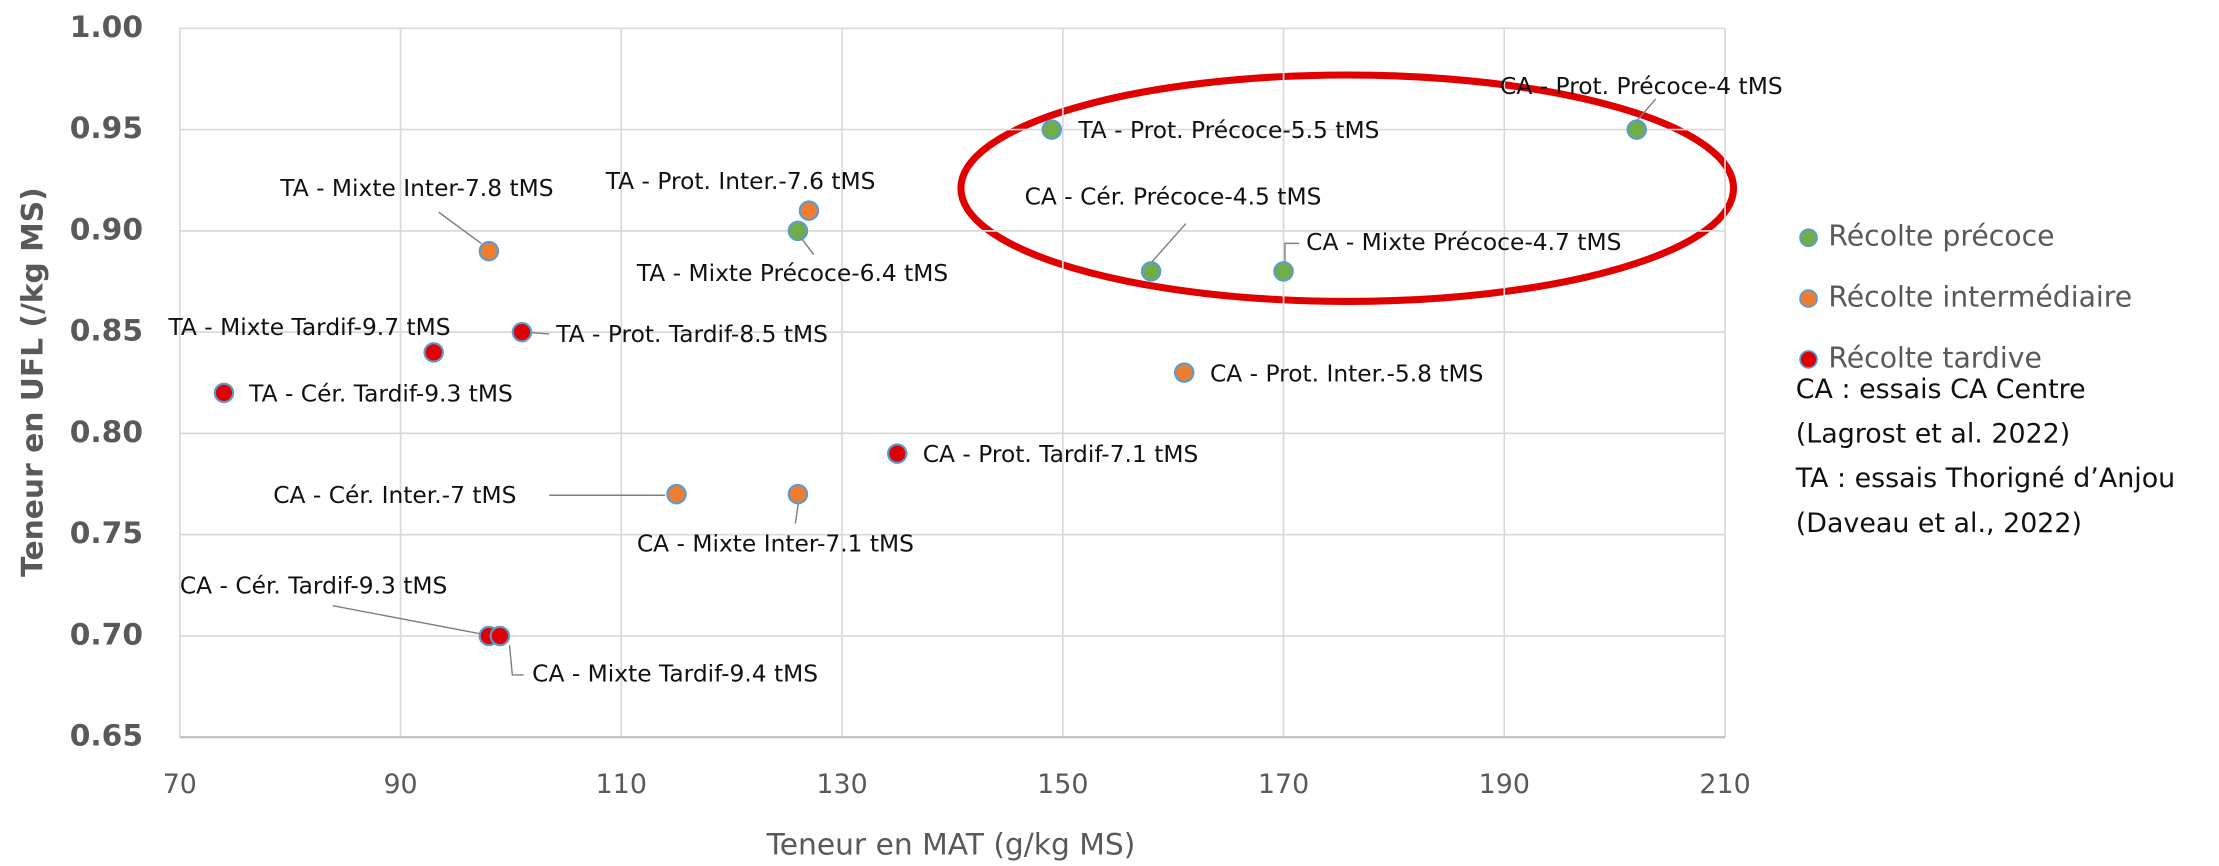 The image size is (2219, 866). I want to click on point-label: TA - Prot. Inter.-7.6 tMS, so click(740, 181).